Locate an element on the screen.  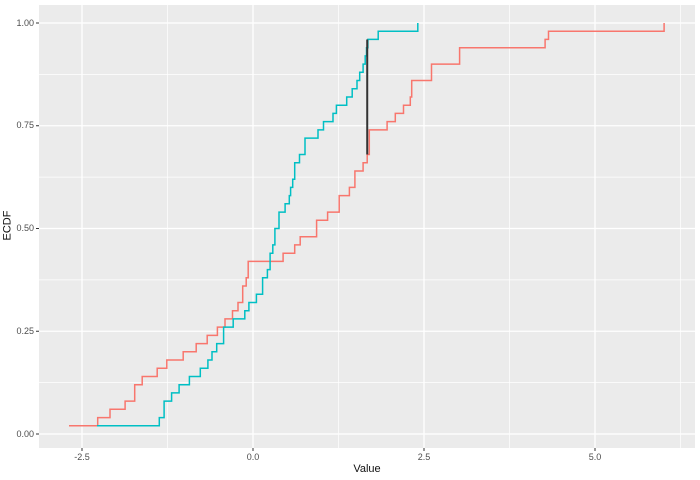
y-tick-label: 1.00 is located at coordinates (25, 22).